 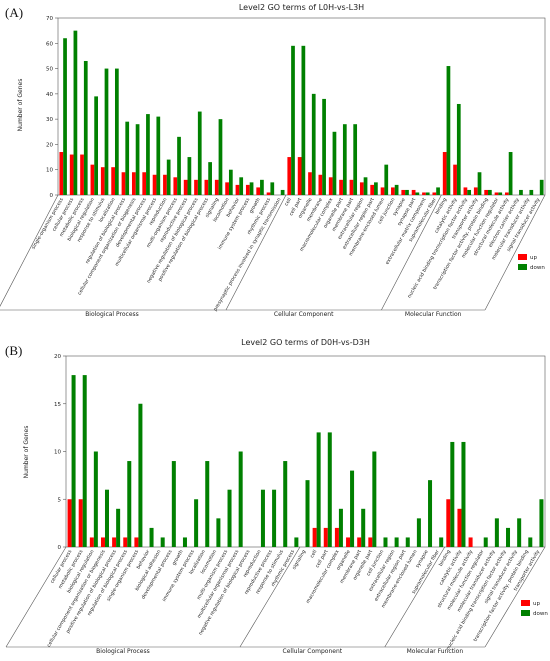 I want to click on y-tick-label: 30, so click(x=49, y=120).